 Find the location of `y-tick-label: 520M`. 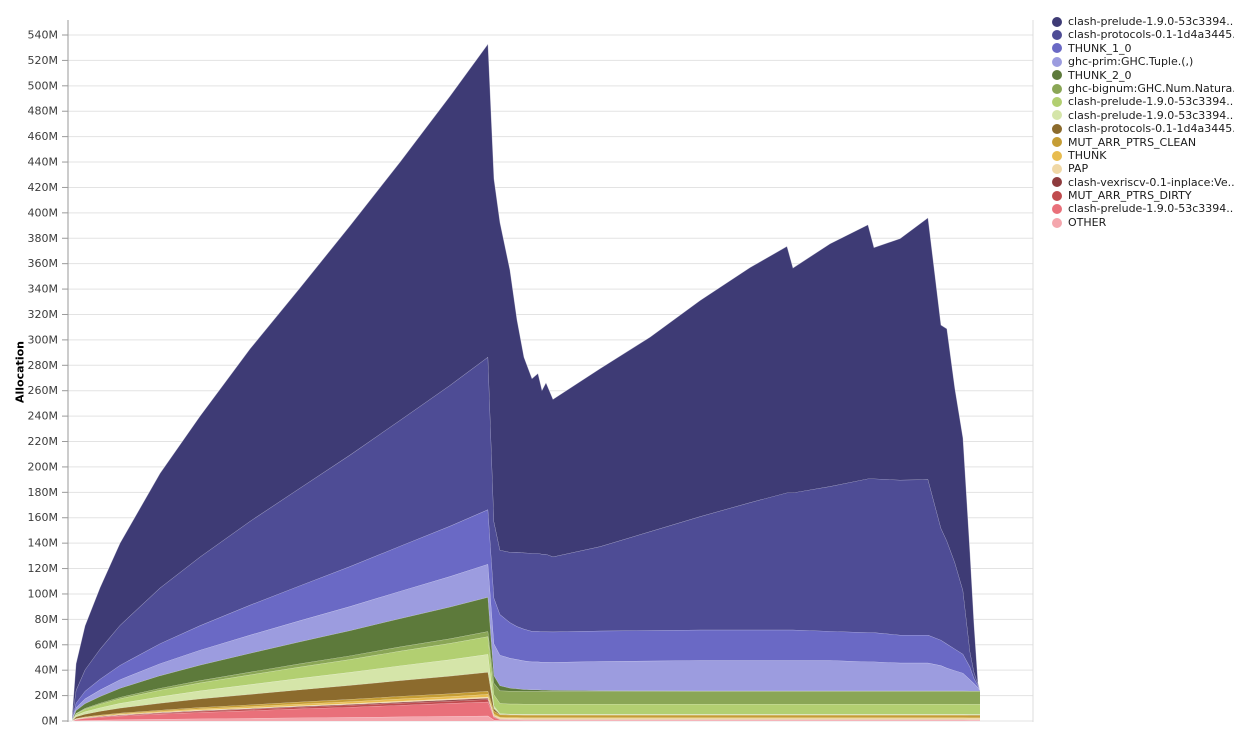

y-tick-label: 520M is located at coordinates (43, 60).